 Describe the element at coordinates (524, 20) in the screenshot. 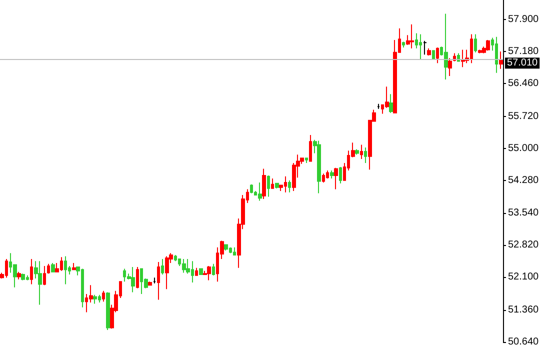

I see `y-tick-label: 57.900` at that location.